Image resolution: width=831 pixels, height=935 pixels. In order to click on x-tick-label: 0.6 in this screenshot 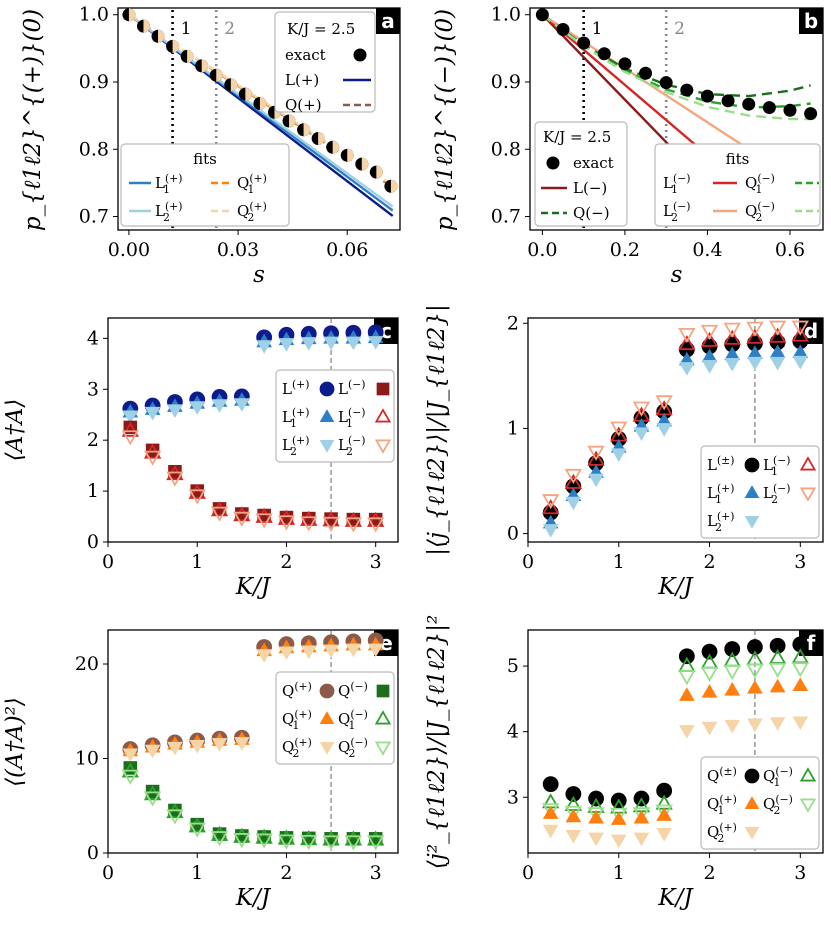, I will do `click(790, 250)`.